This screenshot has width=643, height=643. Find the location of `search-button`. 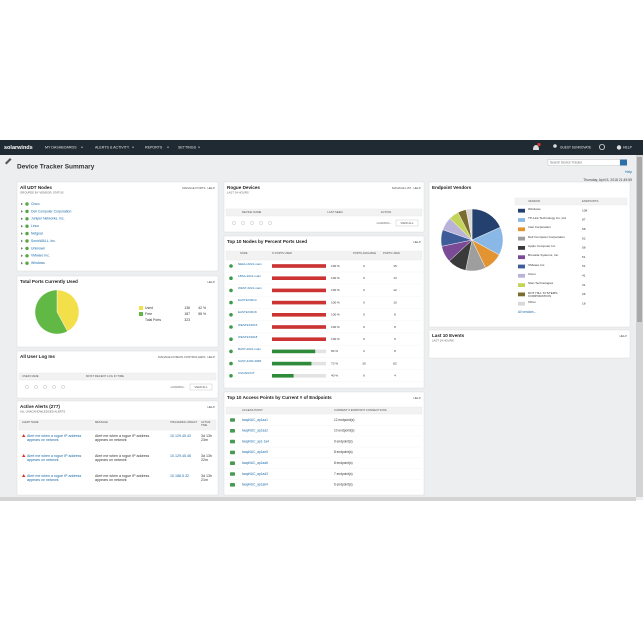

search-button is located at coordinates (623, 162).